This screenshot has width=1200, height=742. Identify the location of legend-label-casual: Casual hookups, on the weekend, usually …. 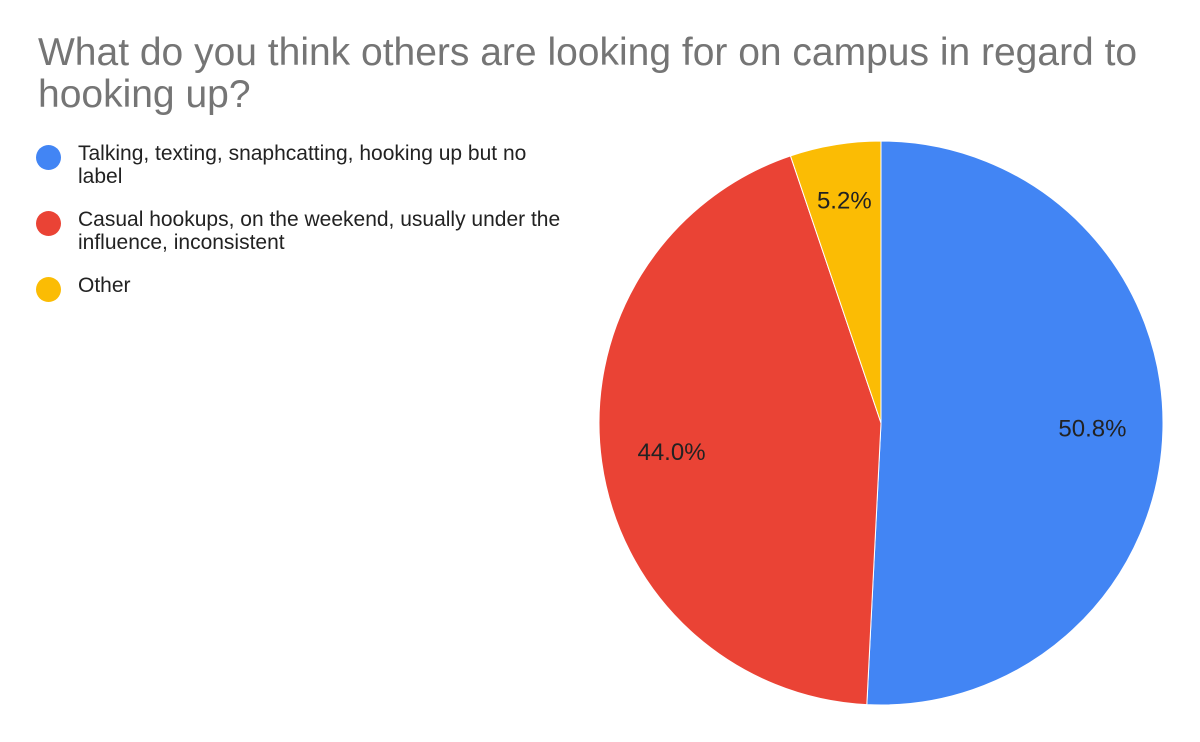
(319, 231).